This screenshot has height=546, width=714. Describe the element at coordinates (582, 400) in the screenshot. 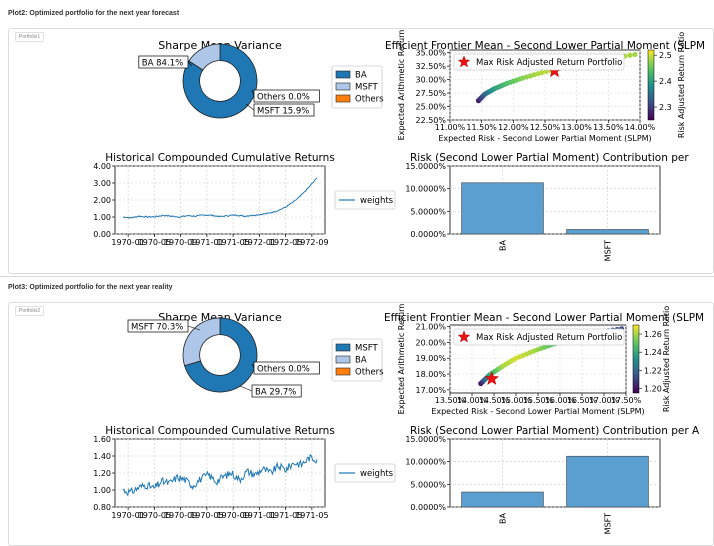

I see `frontier-xtick-label: 16.50%` at that location.